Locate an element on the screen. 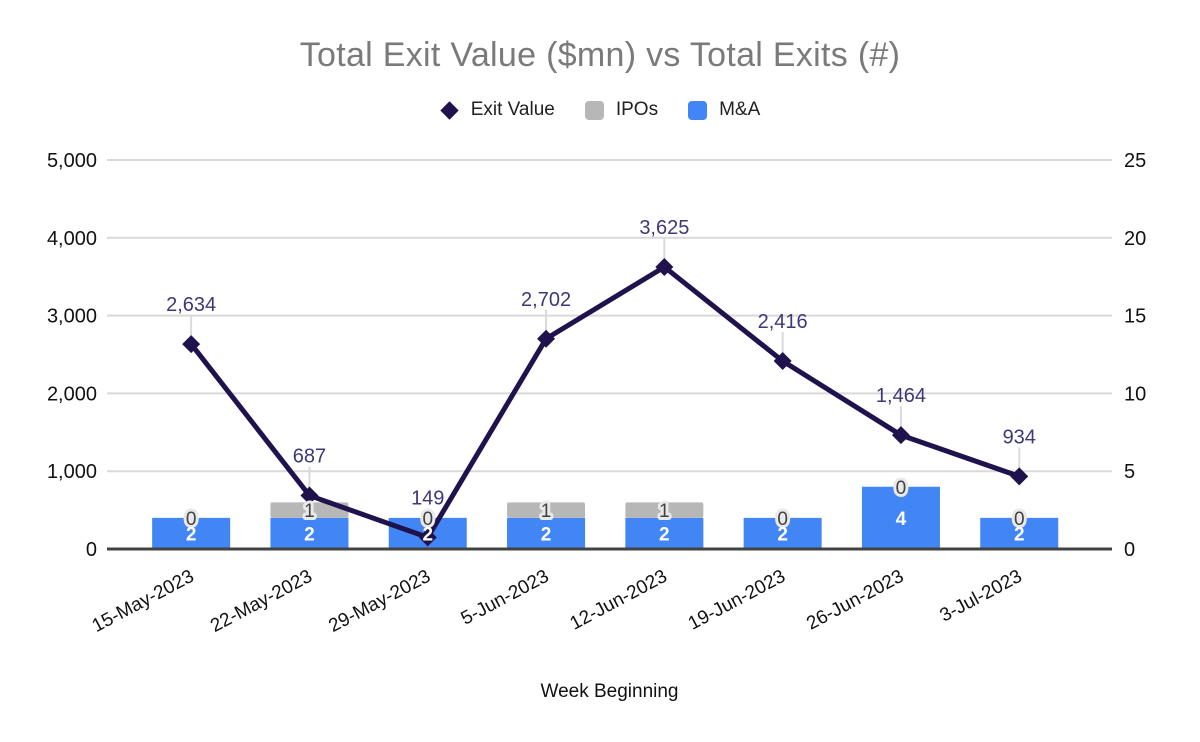  exit-value-data-label: 2,416 is located at coordinates (783, 322).